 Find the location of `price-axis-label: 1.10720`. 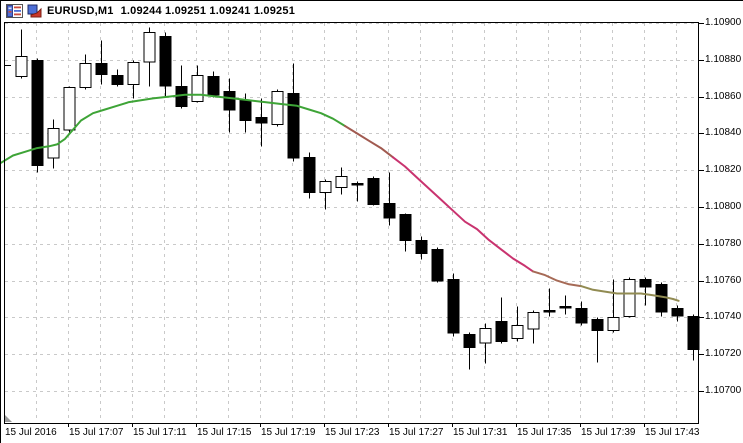

price-axis-label: 1.10720 is located at coordinates (723, 353).